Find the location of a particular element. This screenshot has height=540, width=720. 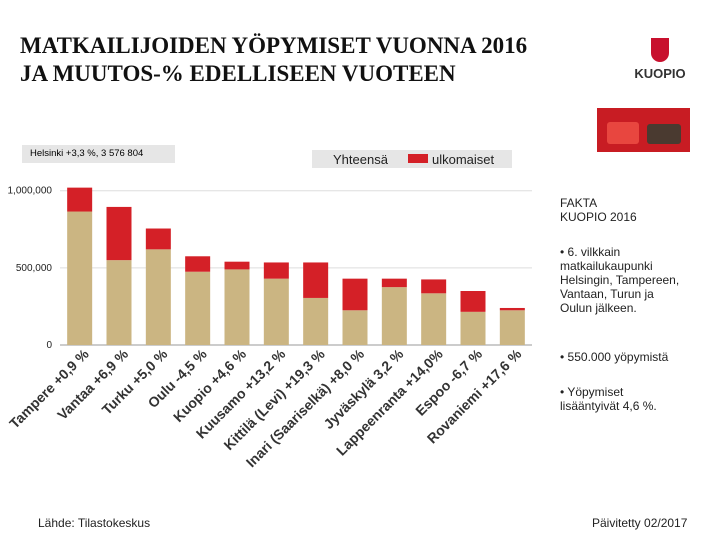

fact-bullet: • 550.000 yöpymistä is located at coordinates (614, 357).